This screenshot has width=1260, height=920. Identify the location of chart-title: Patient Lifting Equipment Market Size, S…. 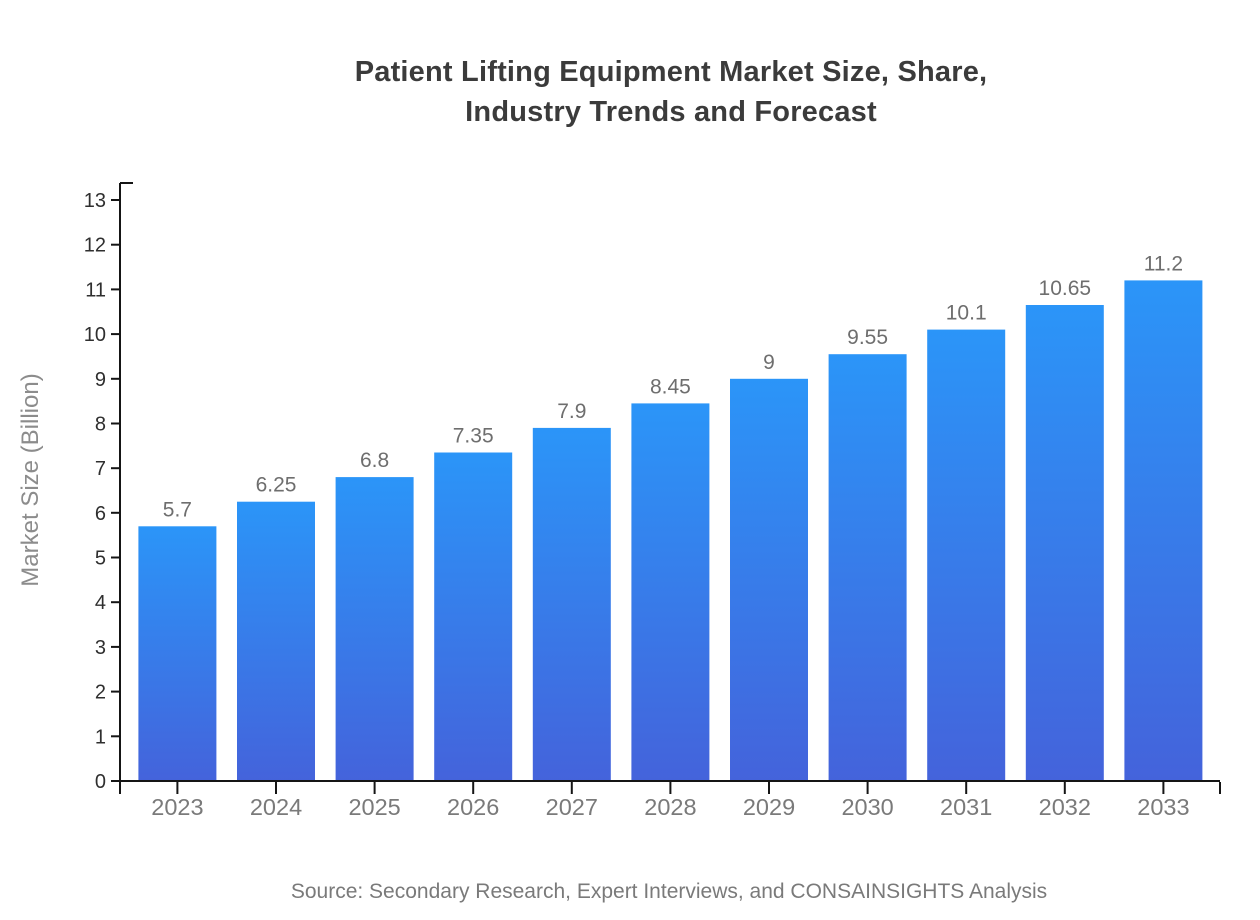
(671, 92).